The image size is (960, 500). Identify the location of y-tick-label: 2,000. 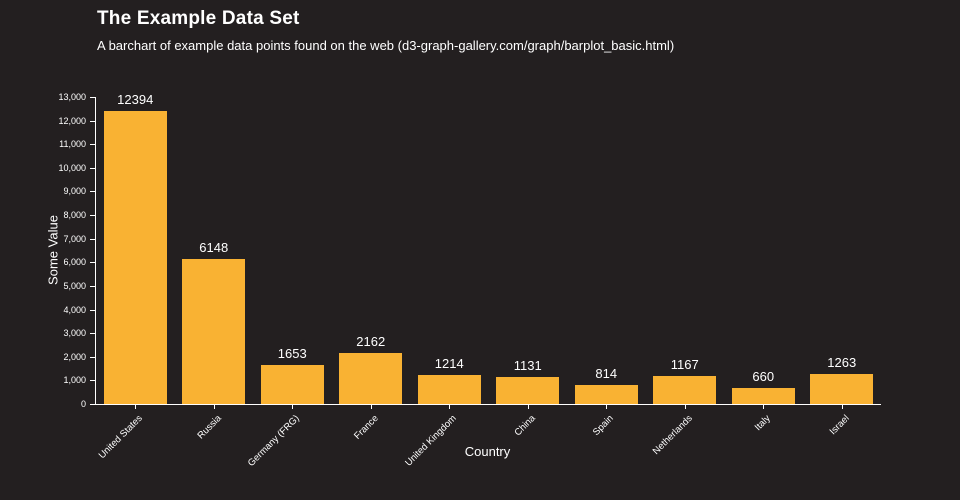
(74, 356).